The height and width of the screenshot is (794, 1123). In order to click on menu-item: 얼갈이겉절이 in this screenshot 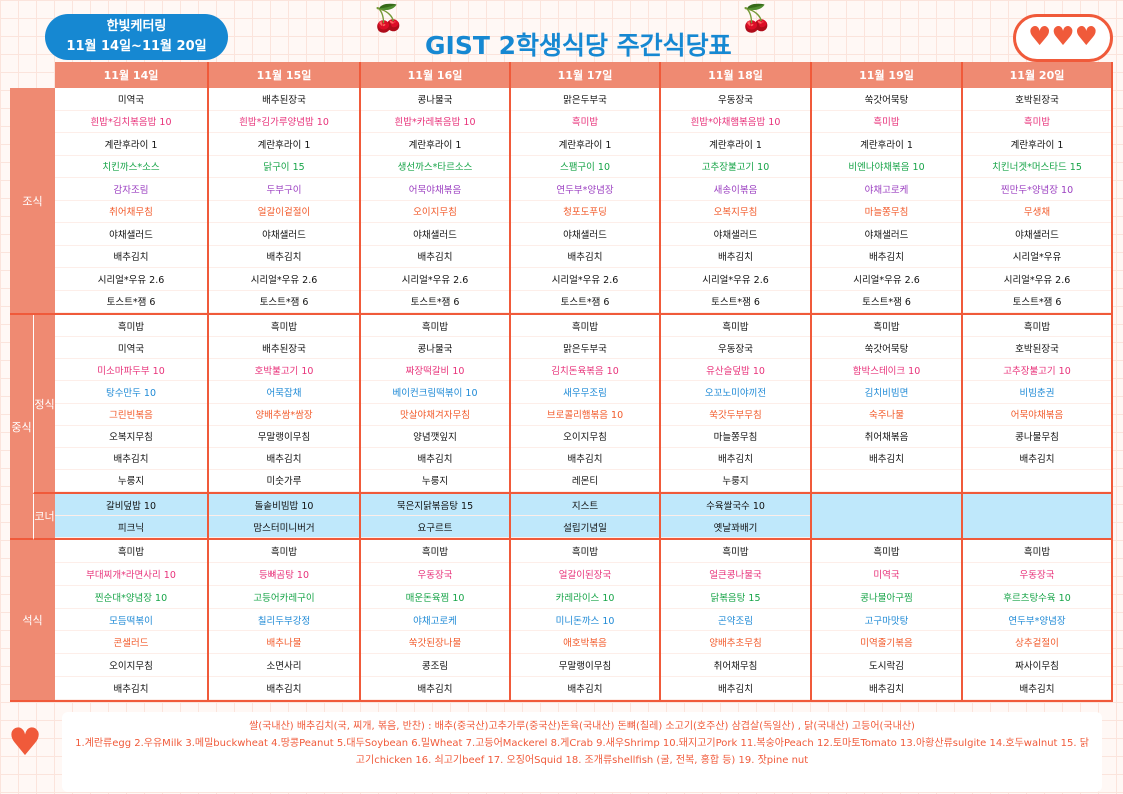, I will do `click(284, 212)`.